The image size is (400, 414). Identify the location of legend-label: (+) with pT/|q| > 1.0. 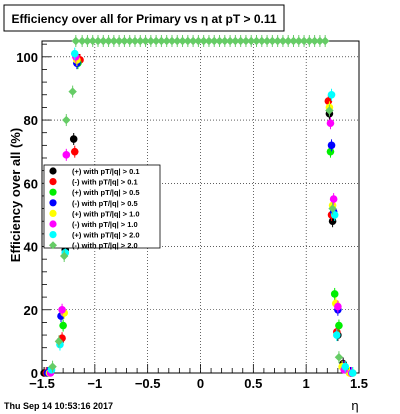
(106, 213).